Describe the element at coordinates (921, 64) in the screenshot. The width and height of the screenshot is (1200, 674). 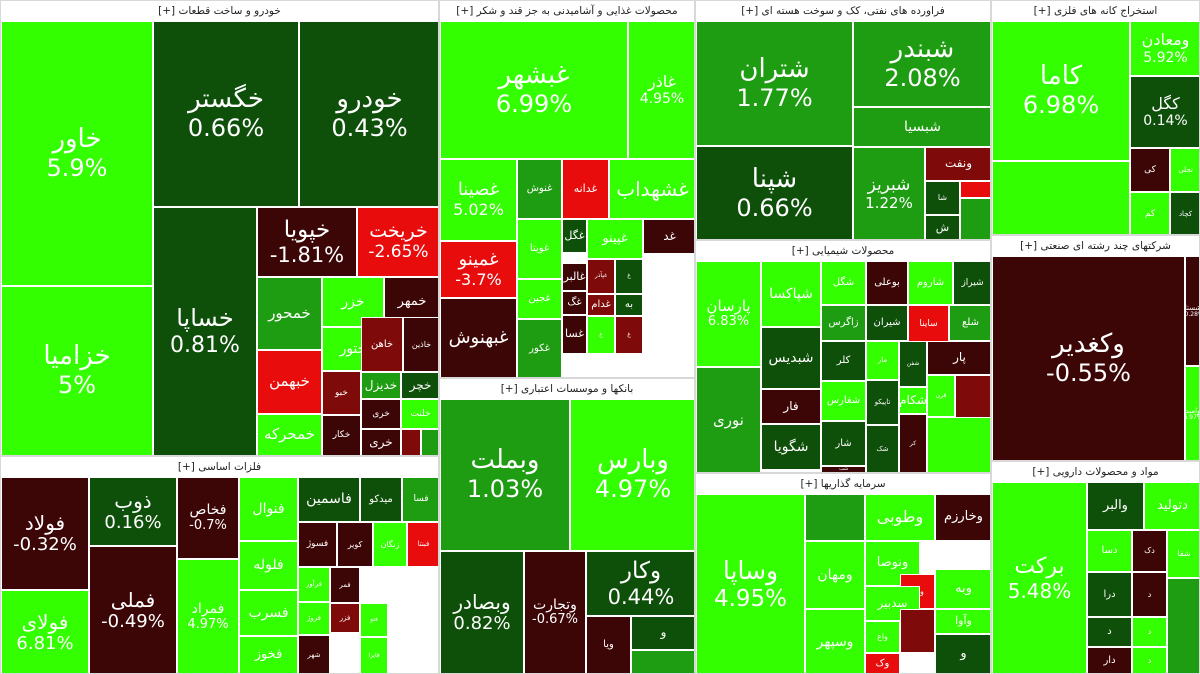
I see `stock-tile: شبندر 2.08%` at that location.